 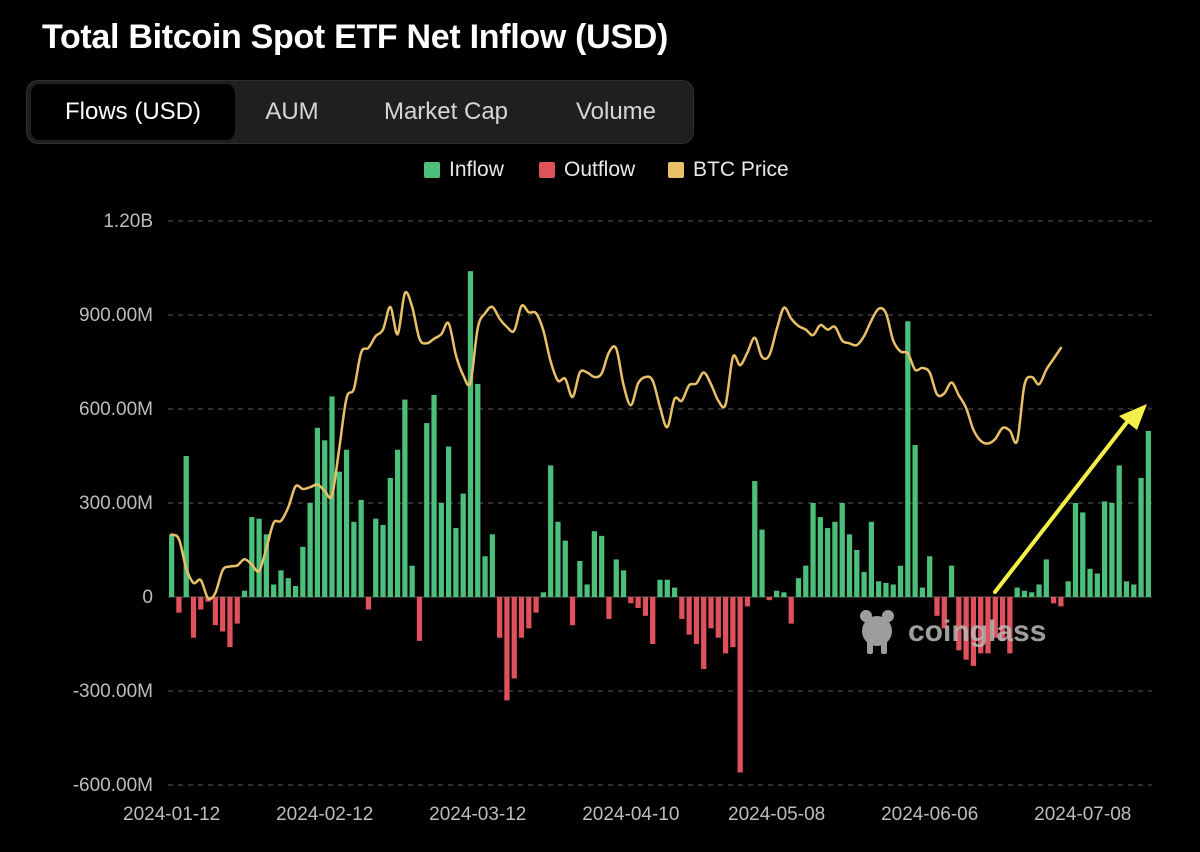 What do you see at coordinates (728, 170) in the screenshot?
I see `legend-item-btc-price: BTC Price` at bounding box center [728, 170].